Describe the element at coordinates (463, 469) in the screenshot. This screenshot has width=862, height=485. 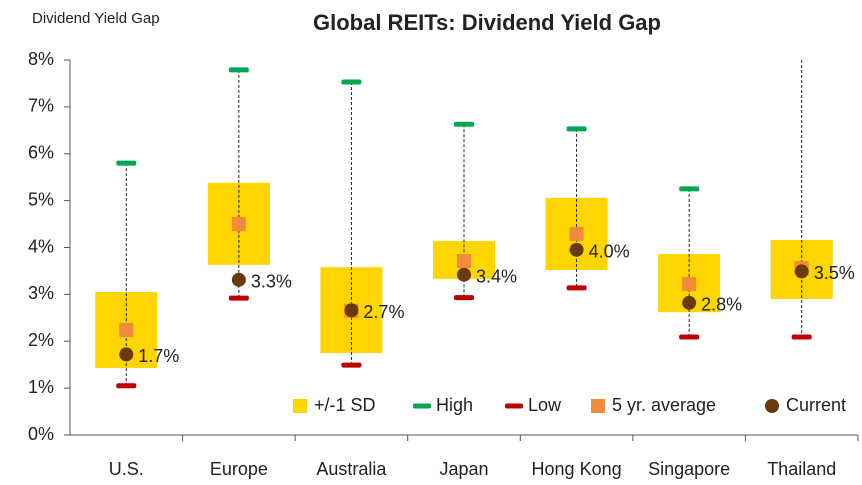
I see `x-tick-label: Japan` at that location.